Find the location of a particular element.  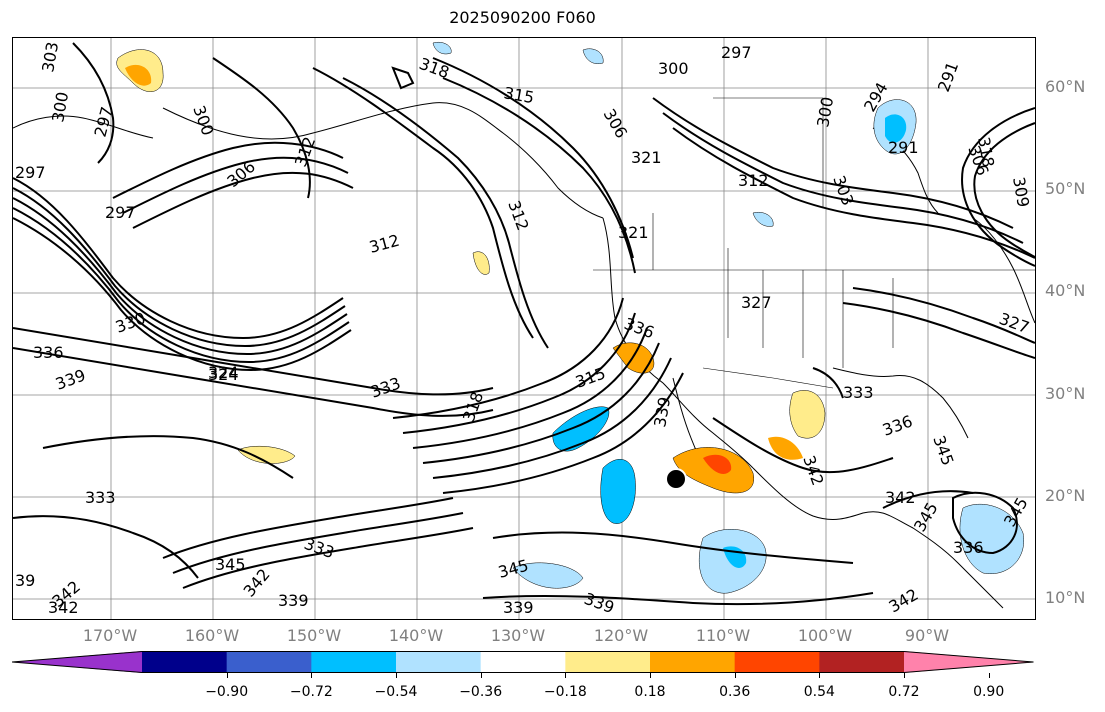

colorbar-extend-high is located at coordinates (969, 662).